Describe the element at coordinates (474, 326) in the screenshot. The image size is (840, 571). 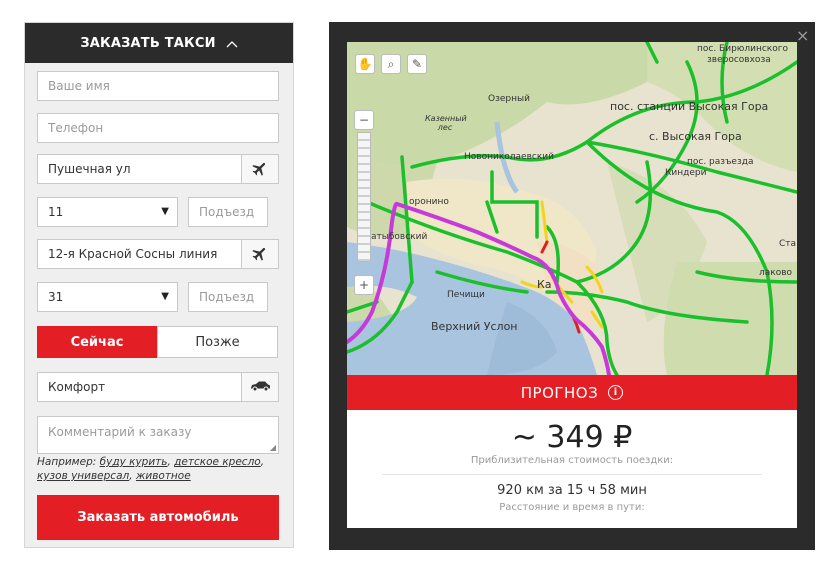
I see `map-label: Верхний Услон` at that location.